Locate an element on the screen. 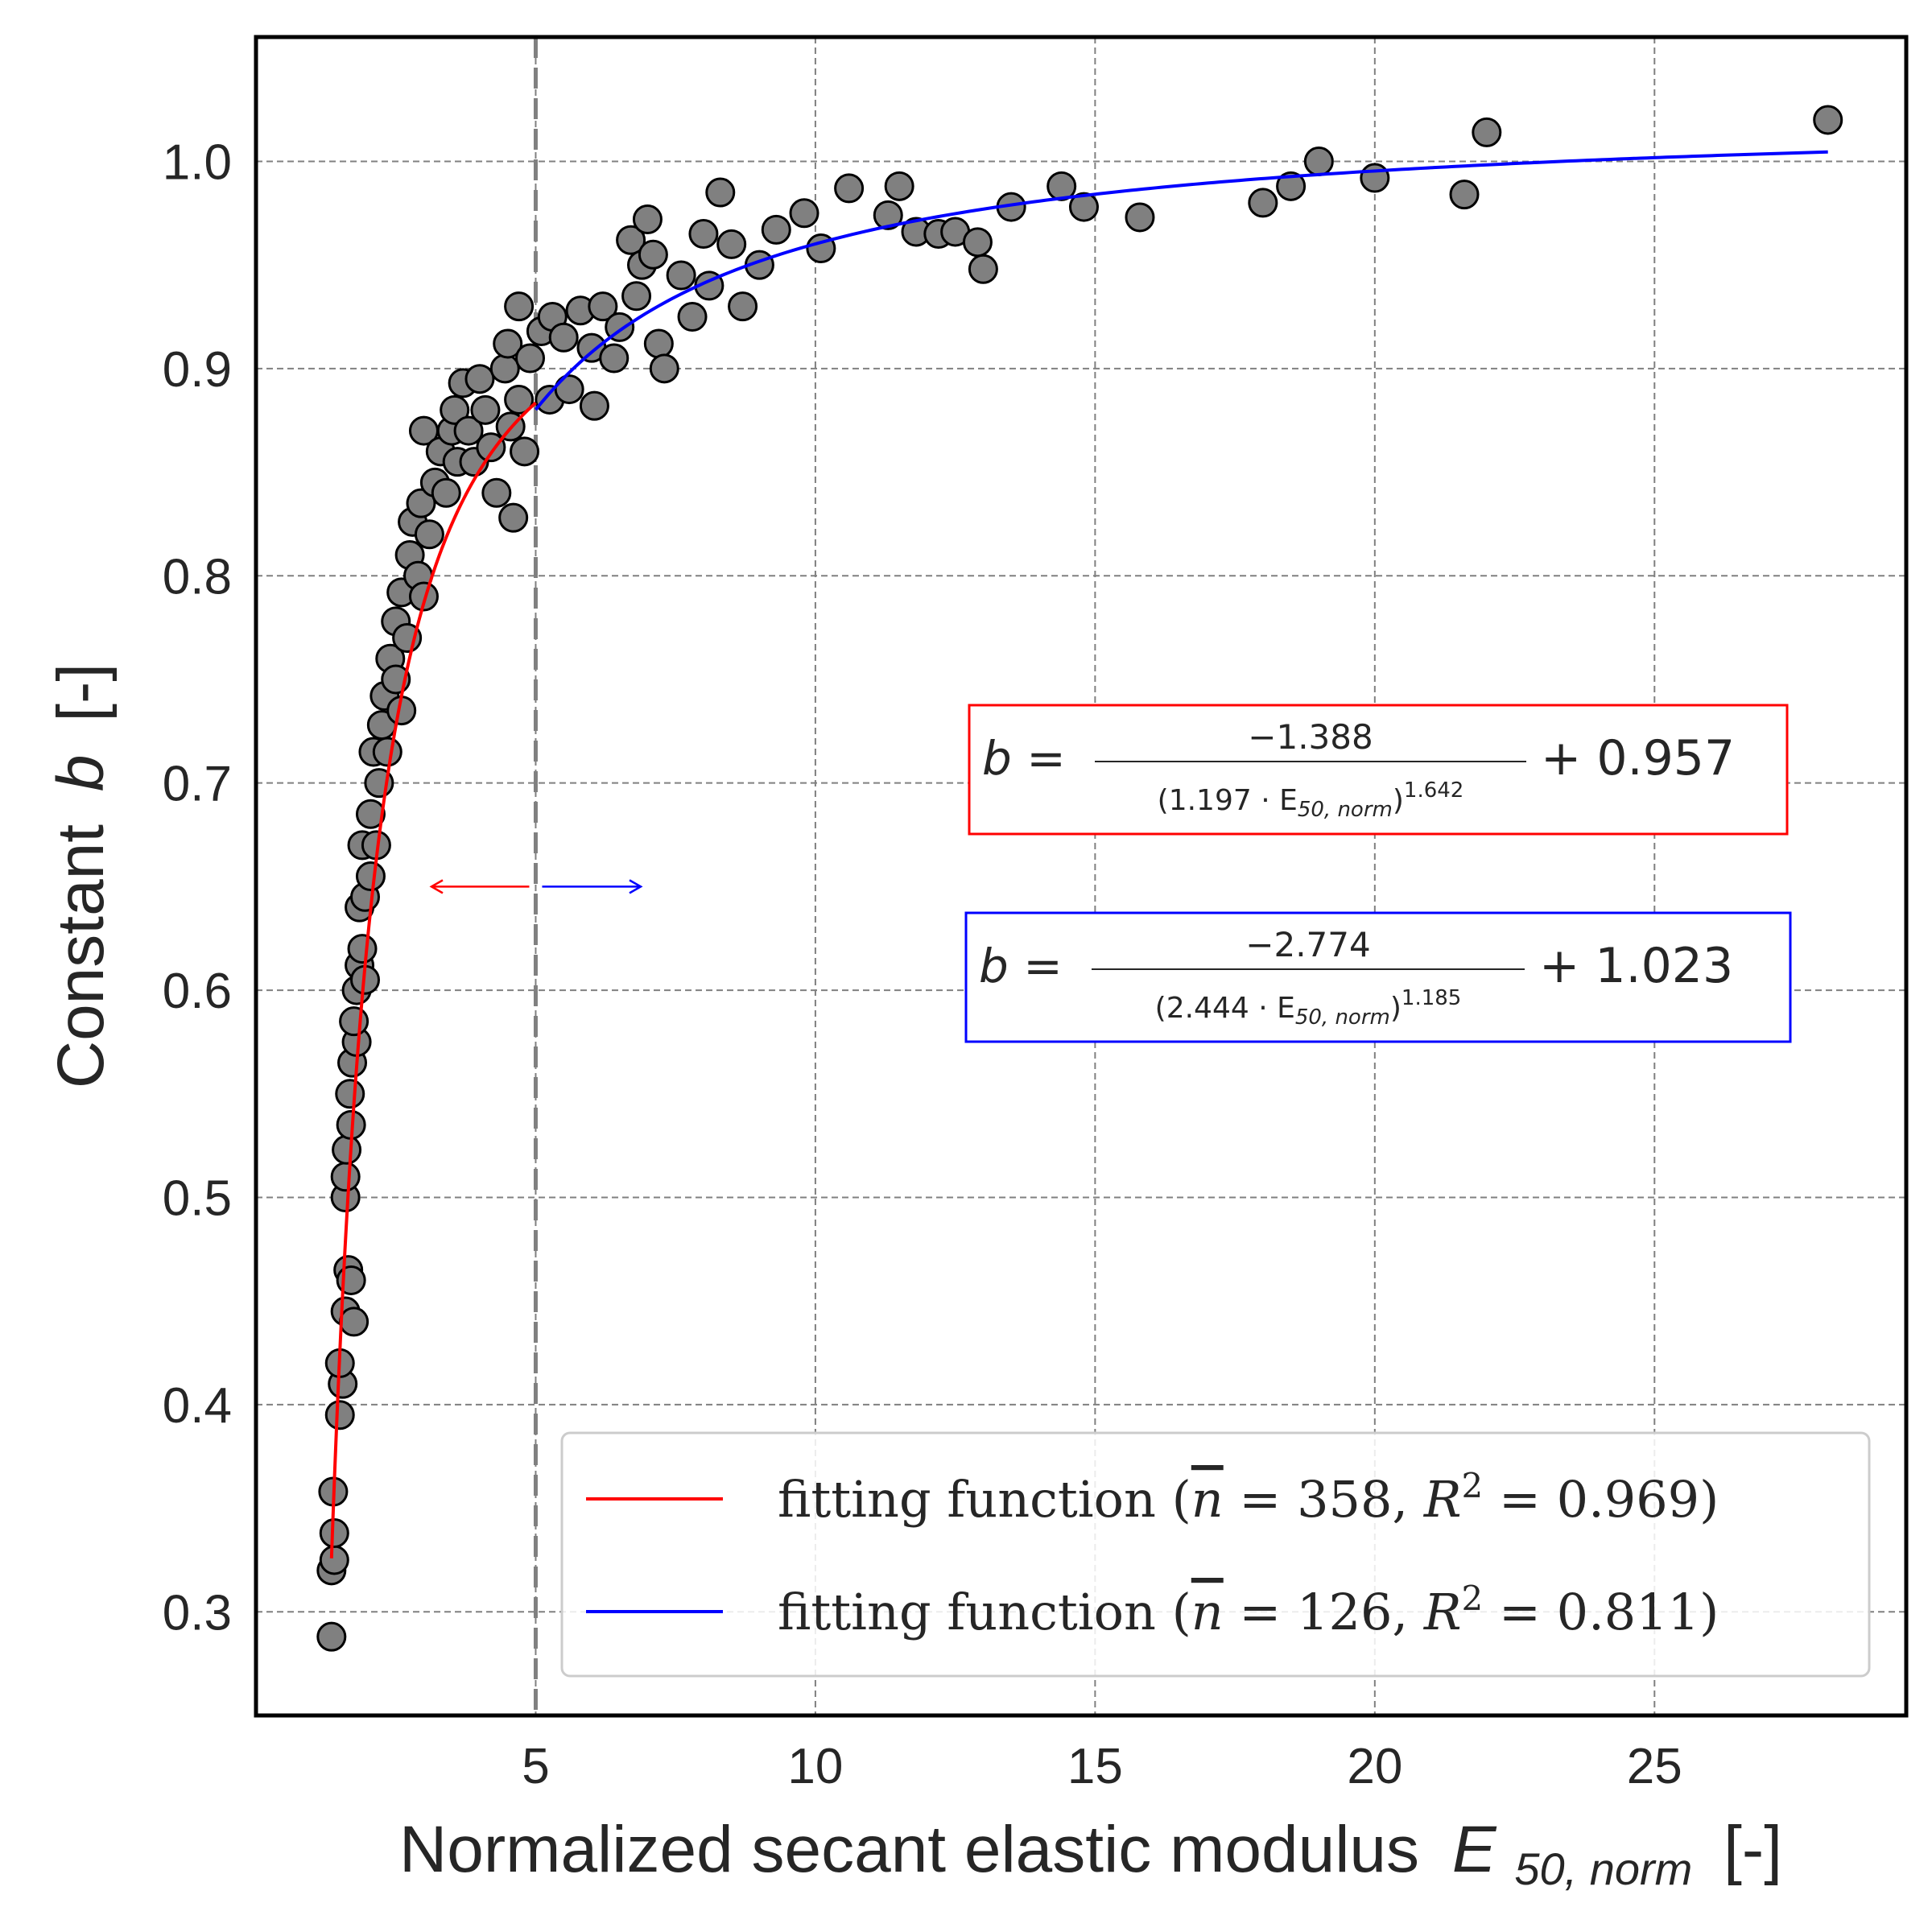  equation-blue-denominator: (2.444 · E50, norm)1.185 is located at coordinates (1308, 1008).